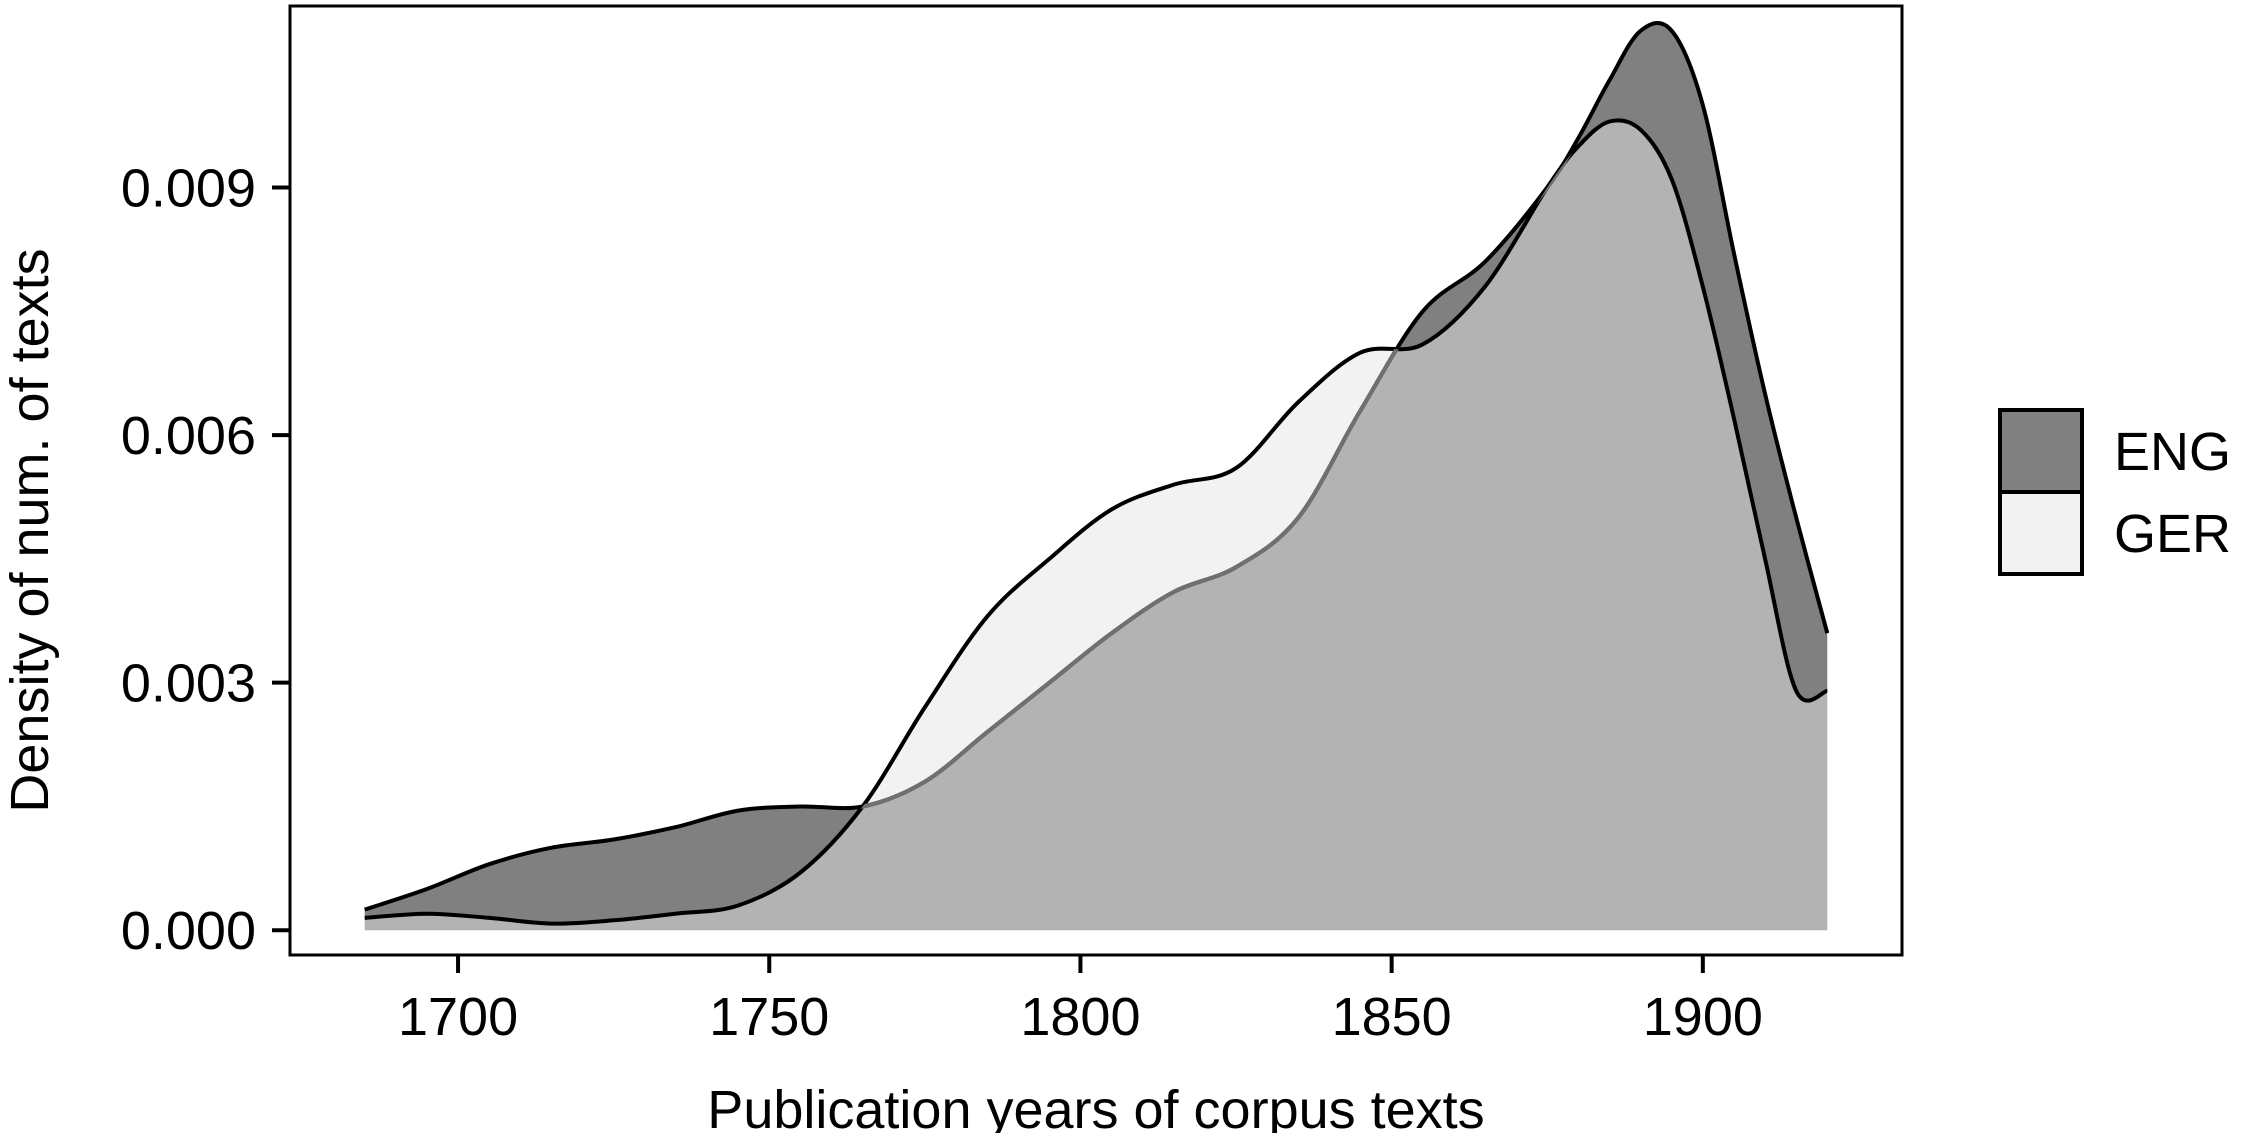 The image size is (2267, 1133). Describe the element at coordinates (2172, 534) in the screenshot. I see `legend-label-ger: GER` at that location.